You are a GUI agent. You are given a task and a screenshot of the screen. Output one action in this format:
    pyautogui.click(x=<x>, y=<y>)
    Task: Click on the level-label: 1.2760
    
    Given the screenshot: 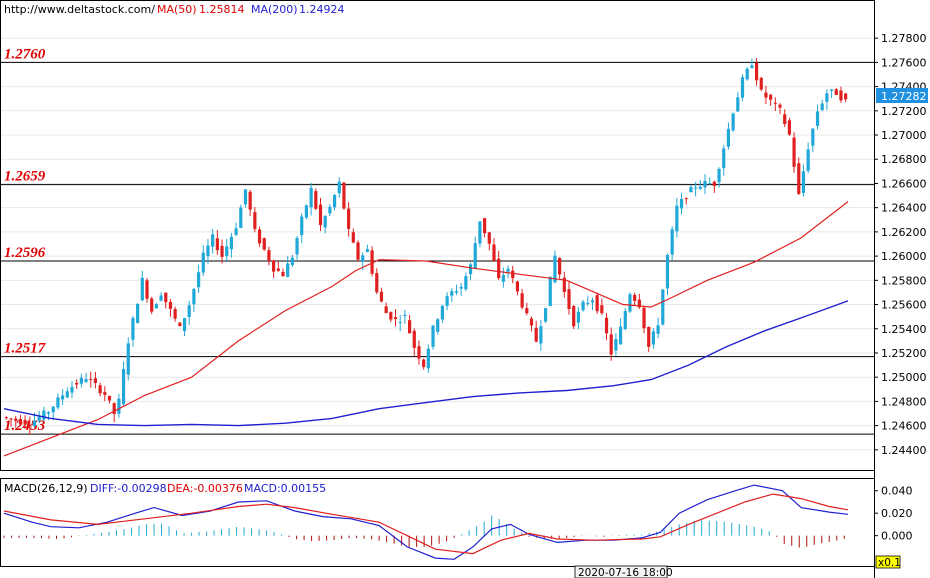 What is the action you would take?
    pyautogui.click(x=25, y=54)
    